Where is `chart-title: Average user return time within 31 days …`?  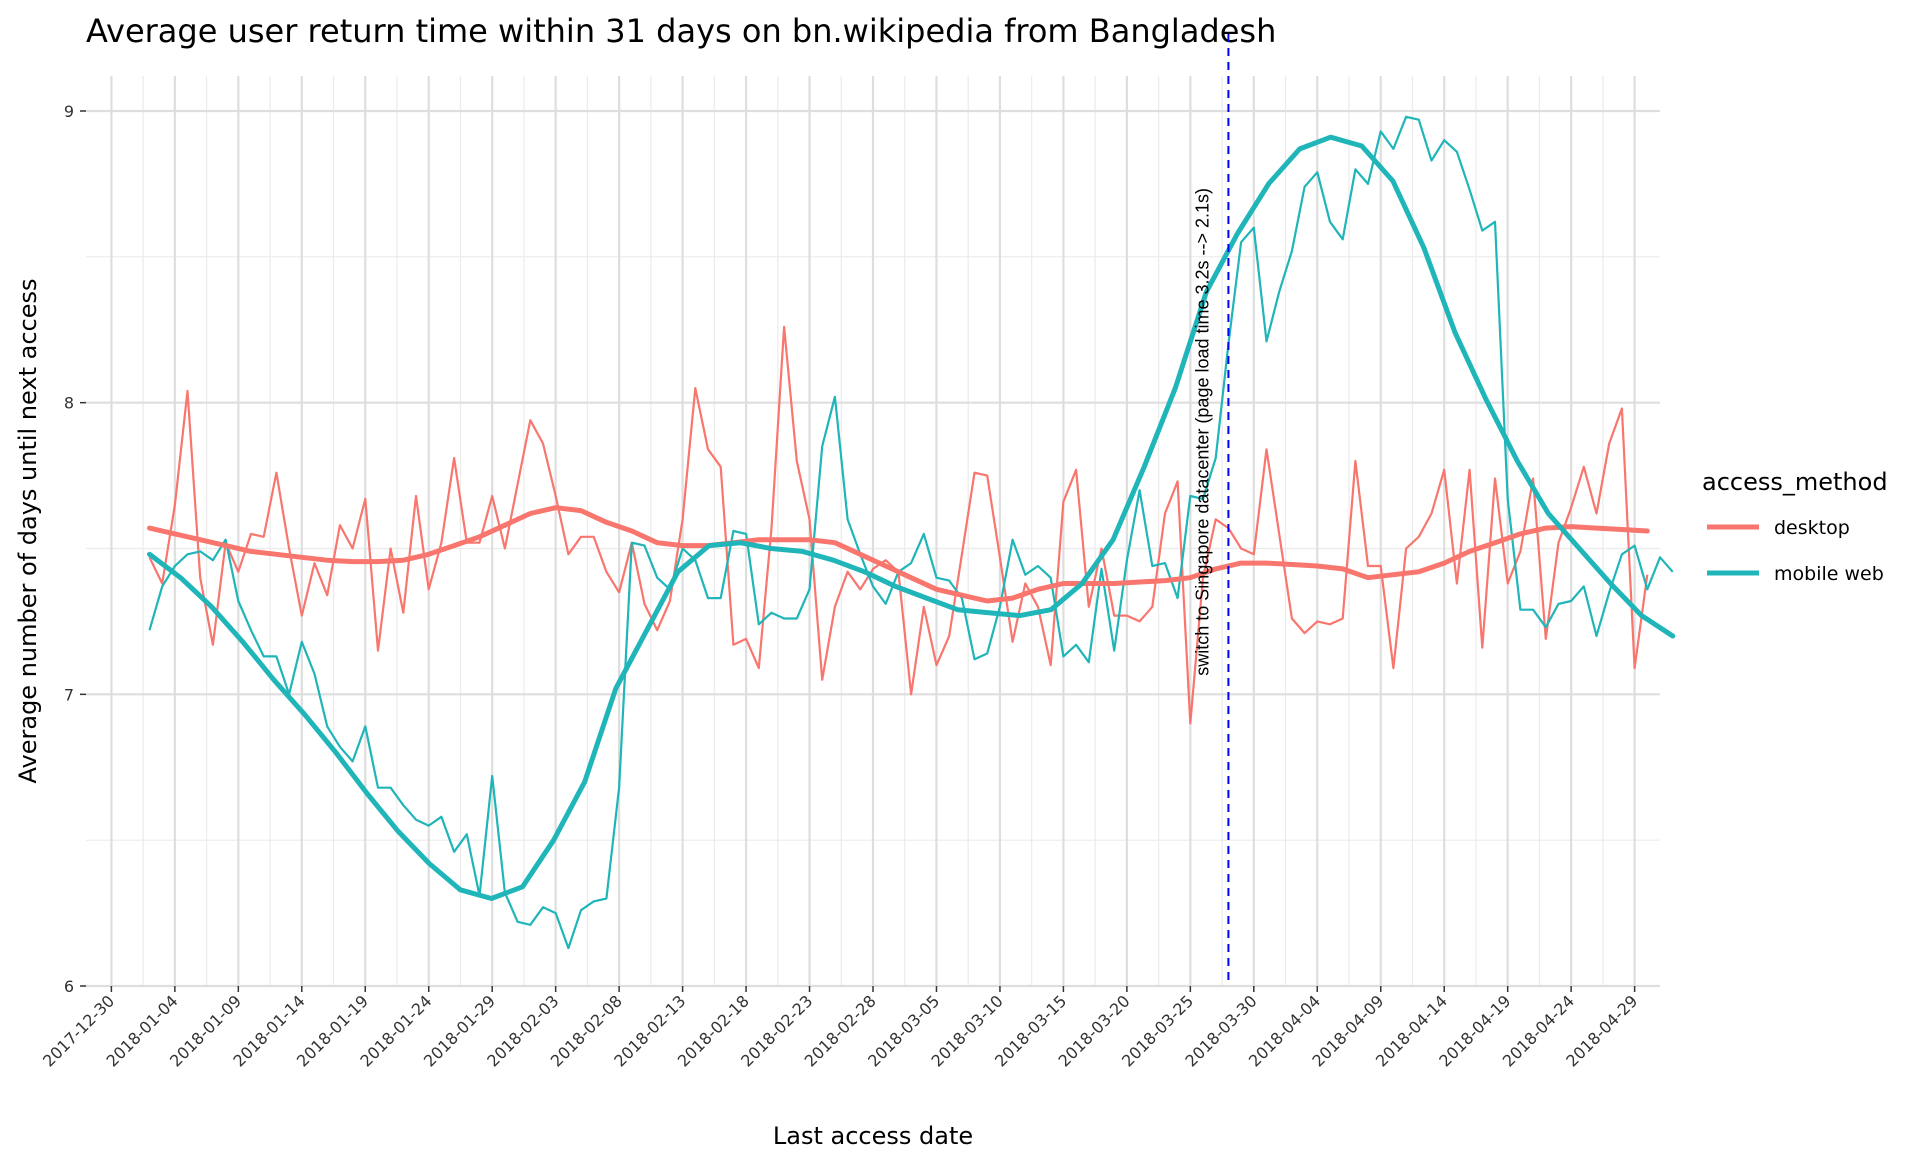
chart-title: Average user return time within 31 days … is located at coordinates (681, 31).